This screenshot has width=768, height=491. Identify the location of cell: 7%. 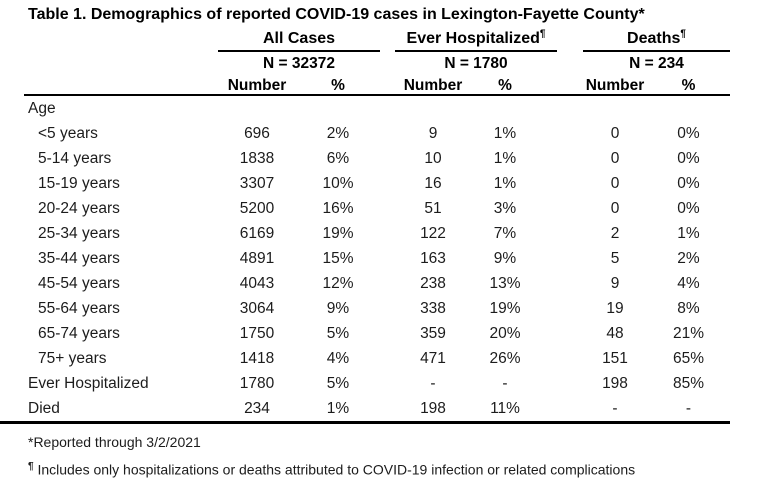
(505, 233).